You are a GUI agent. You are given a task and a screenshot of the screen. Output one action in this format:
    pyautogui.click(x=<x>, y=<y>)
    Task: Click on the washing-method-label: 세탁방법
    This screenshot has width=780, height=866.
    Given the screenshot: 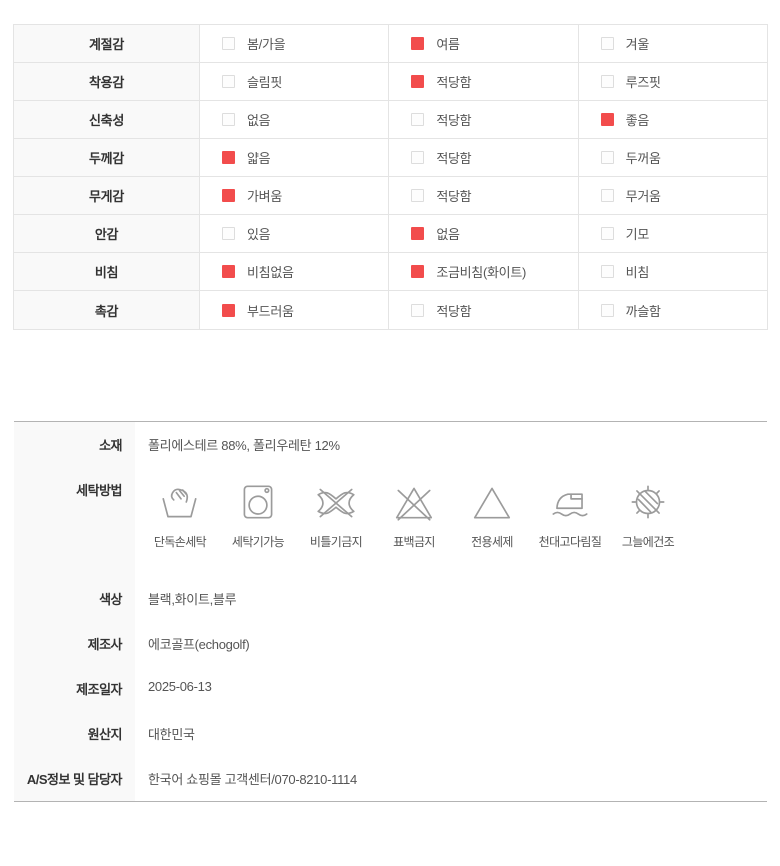 What is the action you would take?
    pyautogui.click(x=74, y=521)
    